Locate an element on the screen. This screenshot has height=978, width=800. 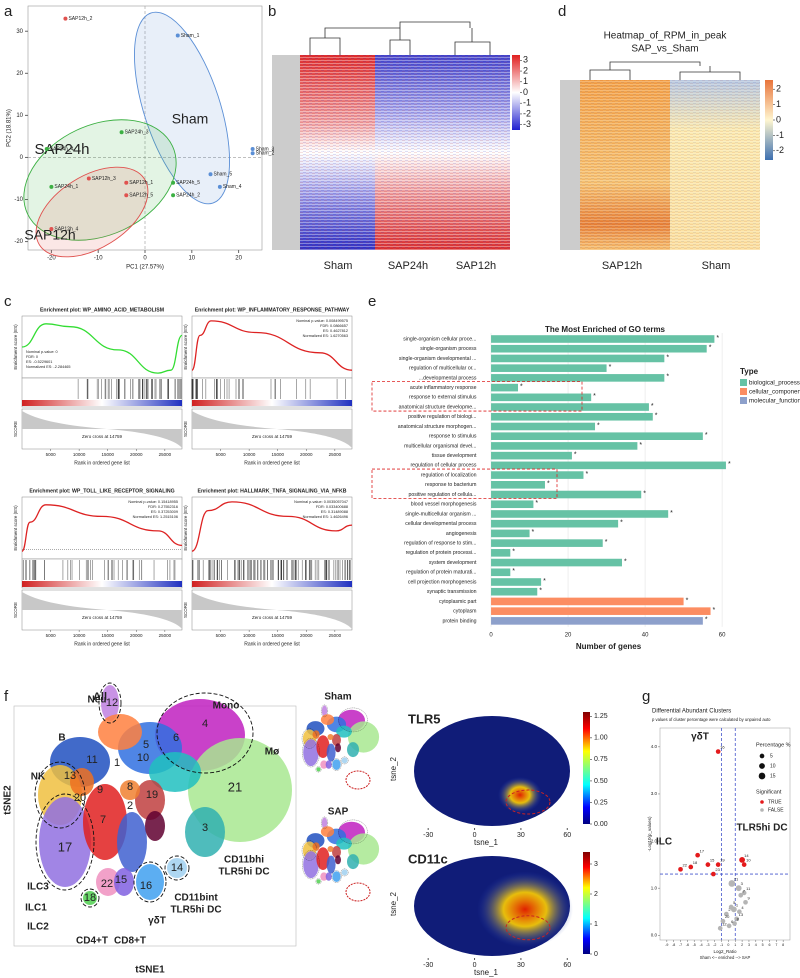
y-tick-label: 10 is located at coordinates (19, 116).